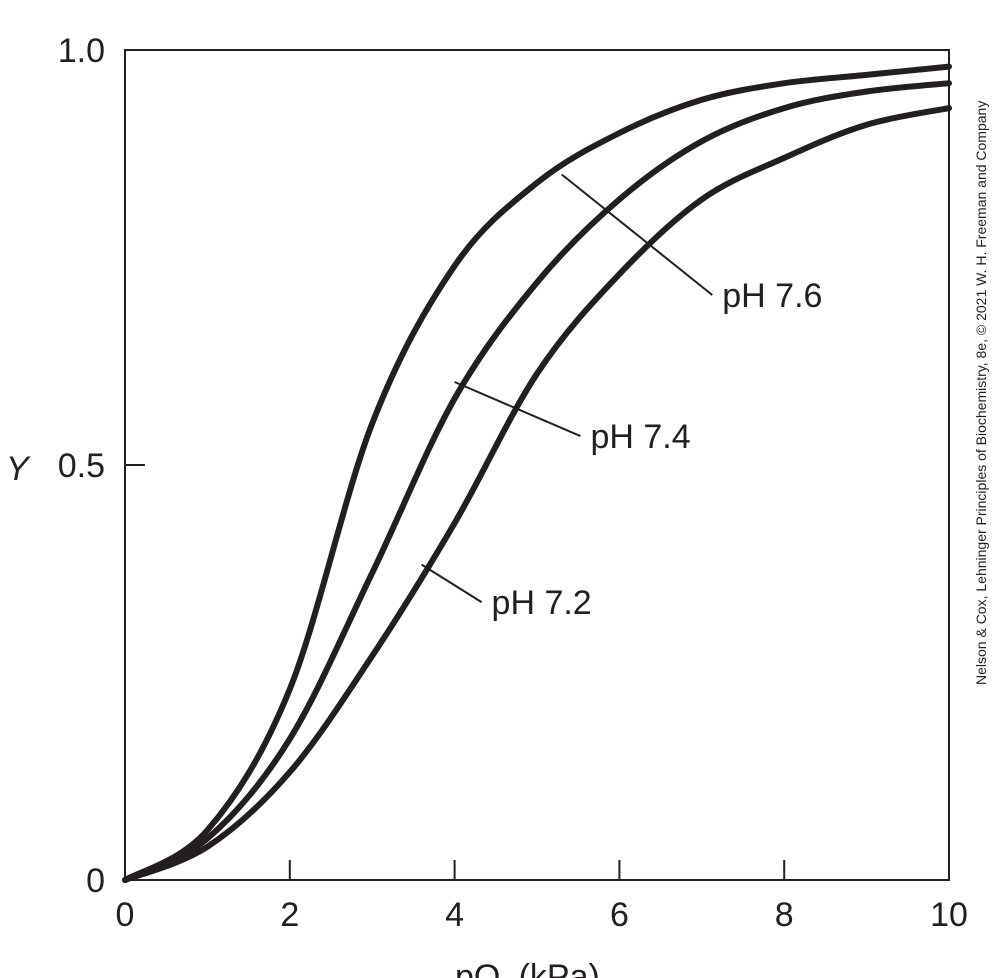 Image resolution: width=1008 pixels, height=978 pixels. What do you see at coordinates (772, 296) in the screenshot?
I see `annotation-label: pH 7.6` at bounding box center [772, 296].